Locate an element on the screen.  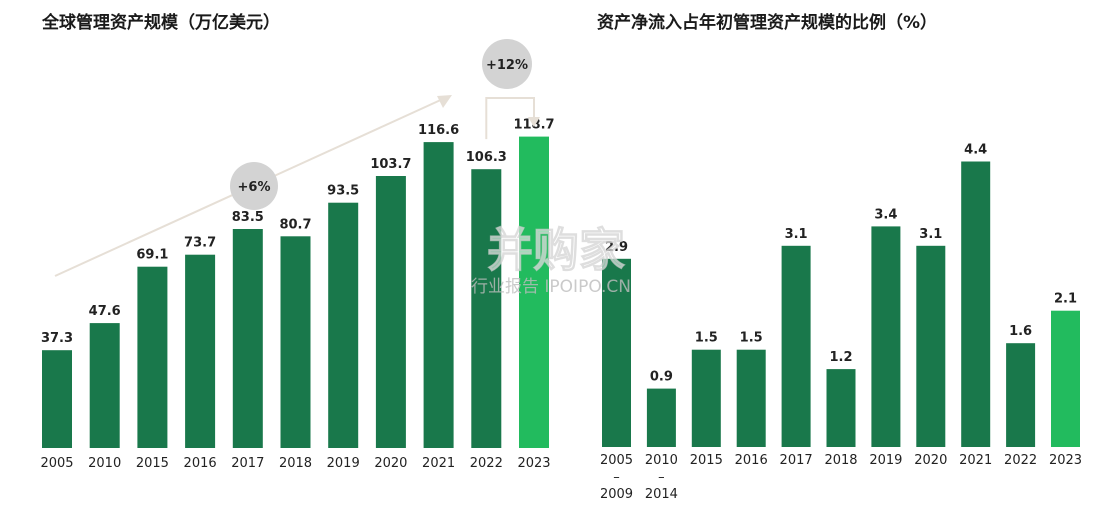
chart2-value-label-5: 1.2 is located at coordinates (840, 357).